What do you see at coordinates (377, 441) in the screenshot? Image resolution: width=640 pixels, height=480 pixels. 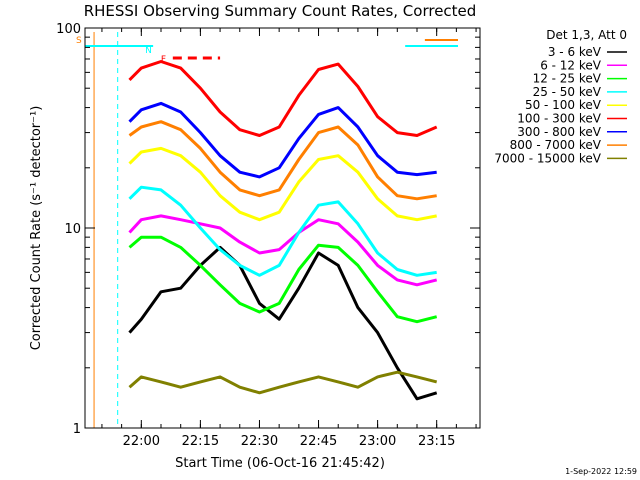 I see `x-tick-label-5: 23:00` at bounding box center [377, 441].